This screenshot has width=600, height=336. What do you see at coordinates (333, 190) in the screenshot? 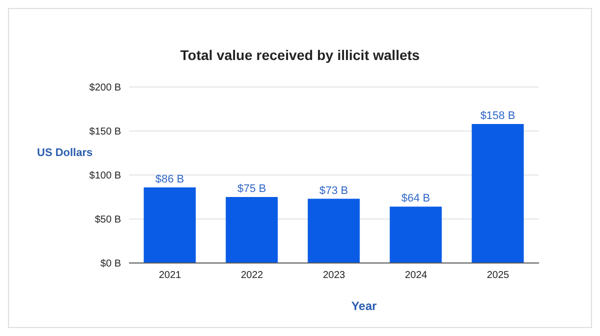
I see `data-label: $73 B` at bounding box center [333, 190].